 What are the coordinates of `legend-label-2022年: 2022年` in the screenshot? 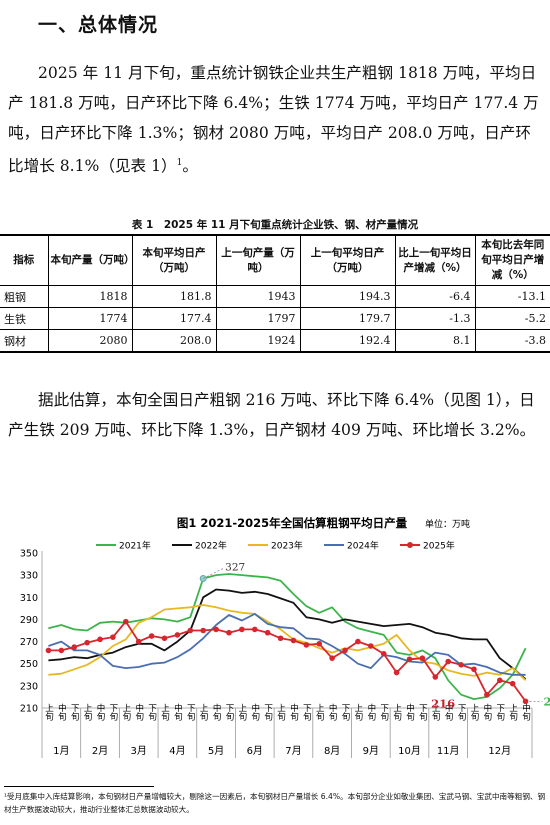 It's located at (211, 546).